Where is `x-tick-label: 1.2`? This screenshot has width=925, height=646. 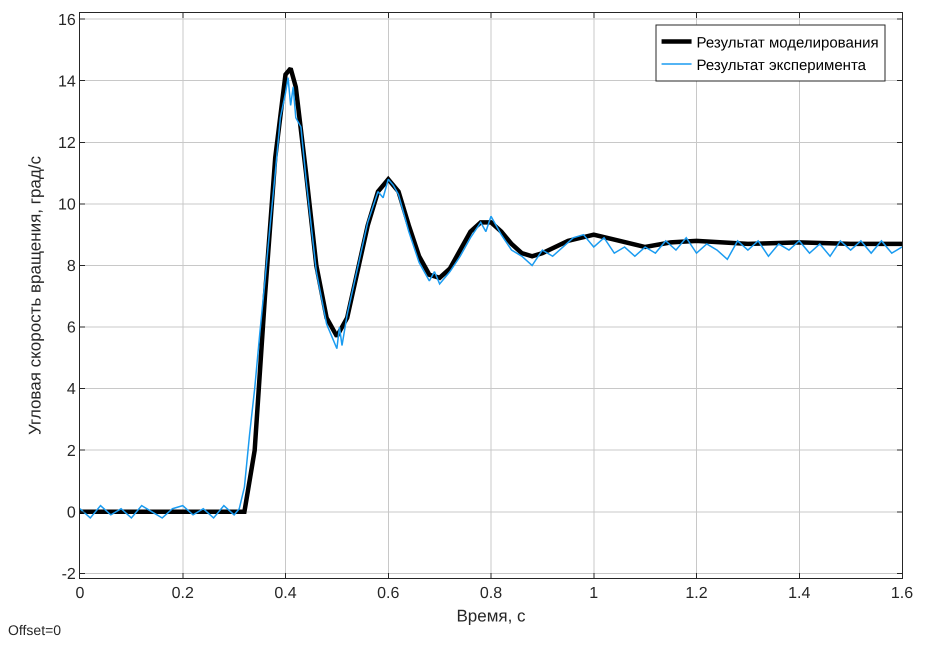
x-tick-label: 1.2 is located at coordinates (696, 593).